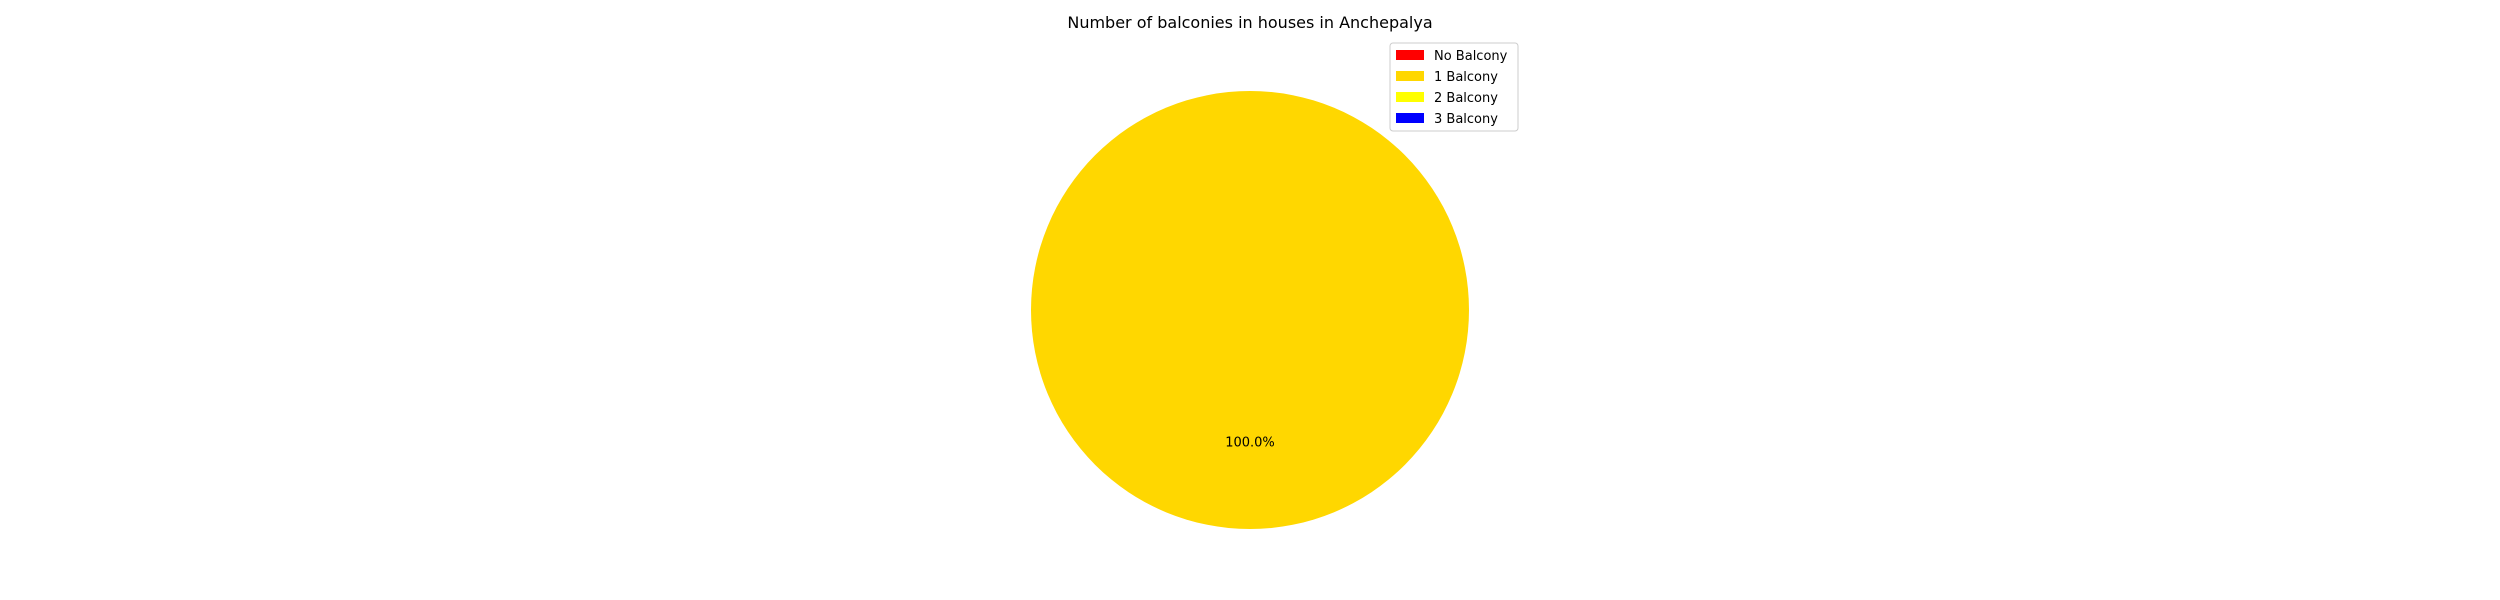 The width and height of the screenshot is (2500, 600). I want to click on legend-frame, so click(1454, 87).